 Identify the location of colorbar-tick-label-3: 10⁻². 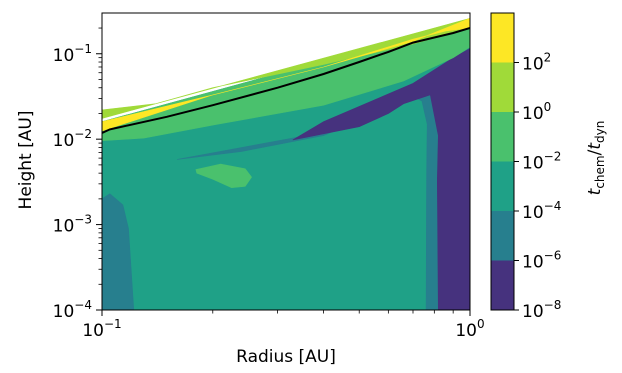
(541, 162).